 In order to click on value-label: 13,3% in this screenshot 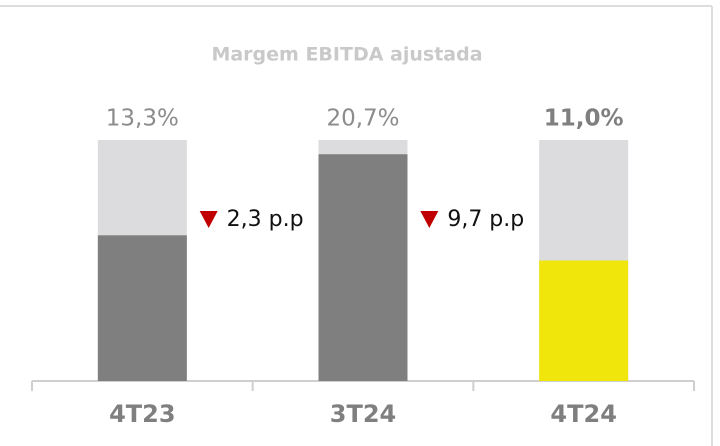, I will do `click(142, 119)`.